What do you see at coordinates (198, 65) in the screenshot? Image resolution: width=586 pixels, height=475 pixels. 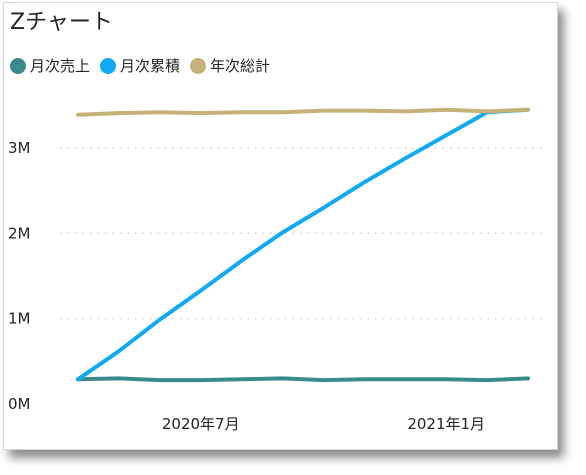 I see `legend-marker-annual-total` at bounding box center [198, 65].